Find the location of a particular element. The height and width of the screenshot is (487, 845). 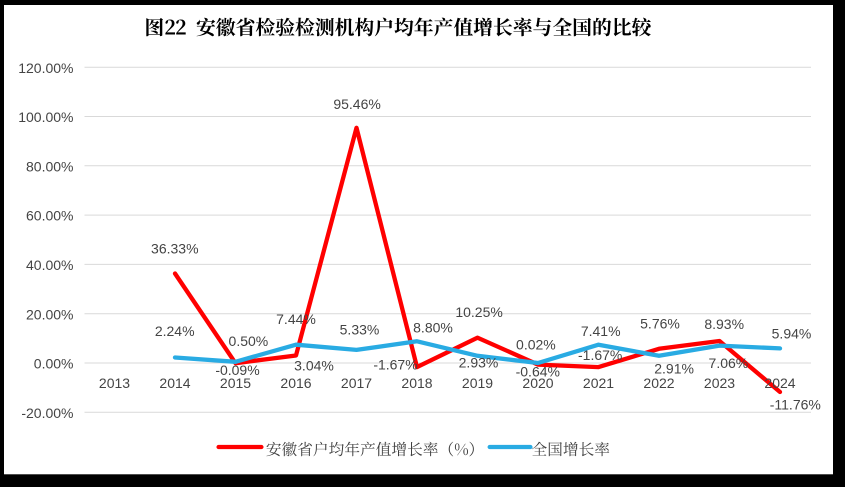

svg-text: 2021 is located at coordinates (598, 383).